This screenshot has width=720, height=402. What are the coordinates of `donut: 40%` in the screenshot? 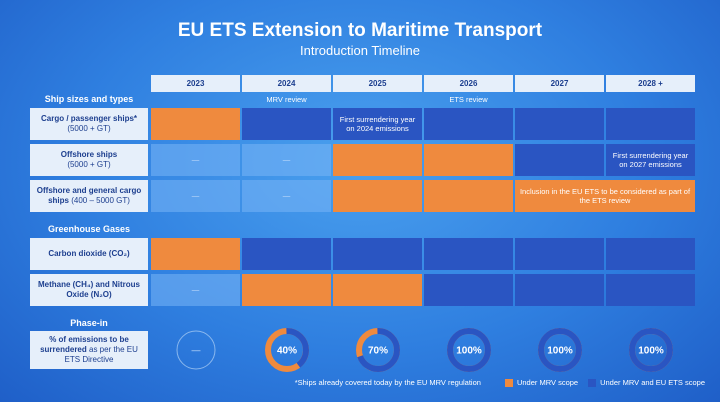 It's located at (286, 350).